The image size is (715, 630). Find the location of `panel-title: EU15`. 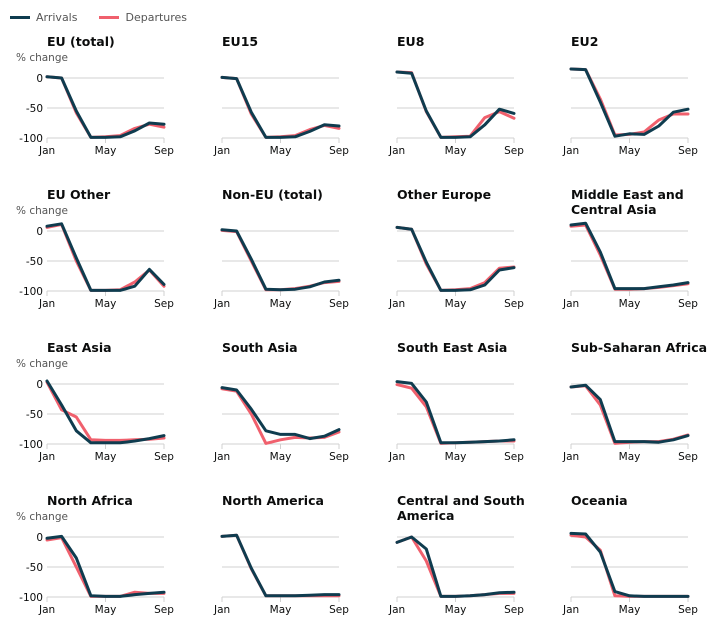

panel-title: EU15 is located at coordinates (240, 41).